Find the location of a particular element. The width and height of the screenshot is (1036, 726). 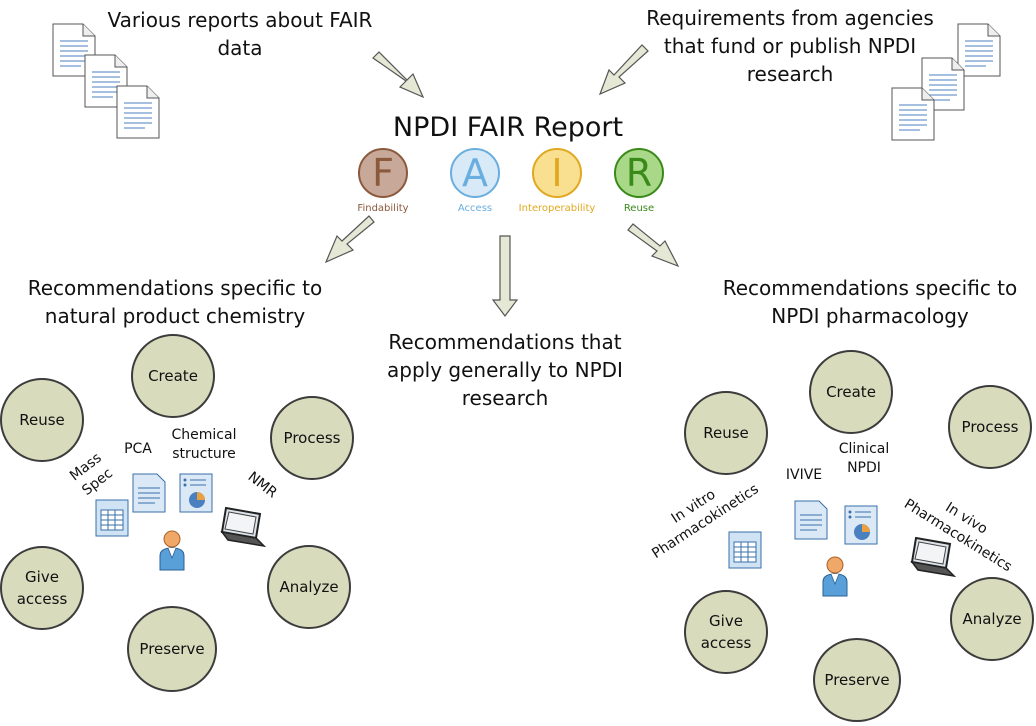

arrow-report-to-chemistry is located at coordinates (349, 239).